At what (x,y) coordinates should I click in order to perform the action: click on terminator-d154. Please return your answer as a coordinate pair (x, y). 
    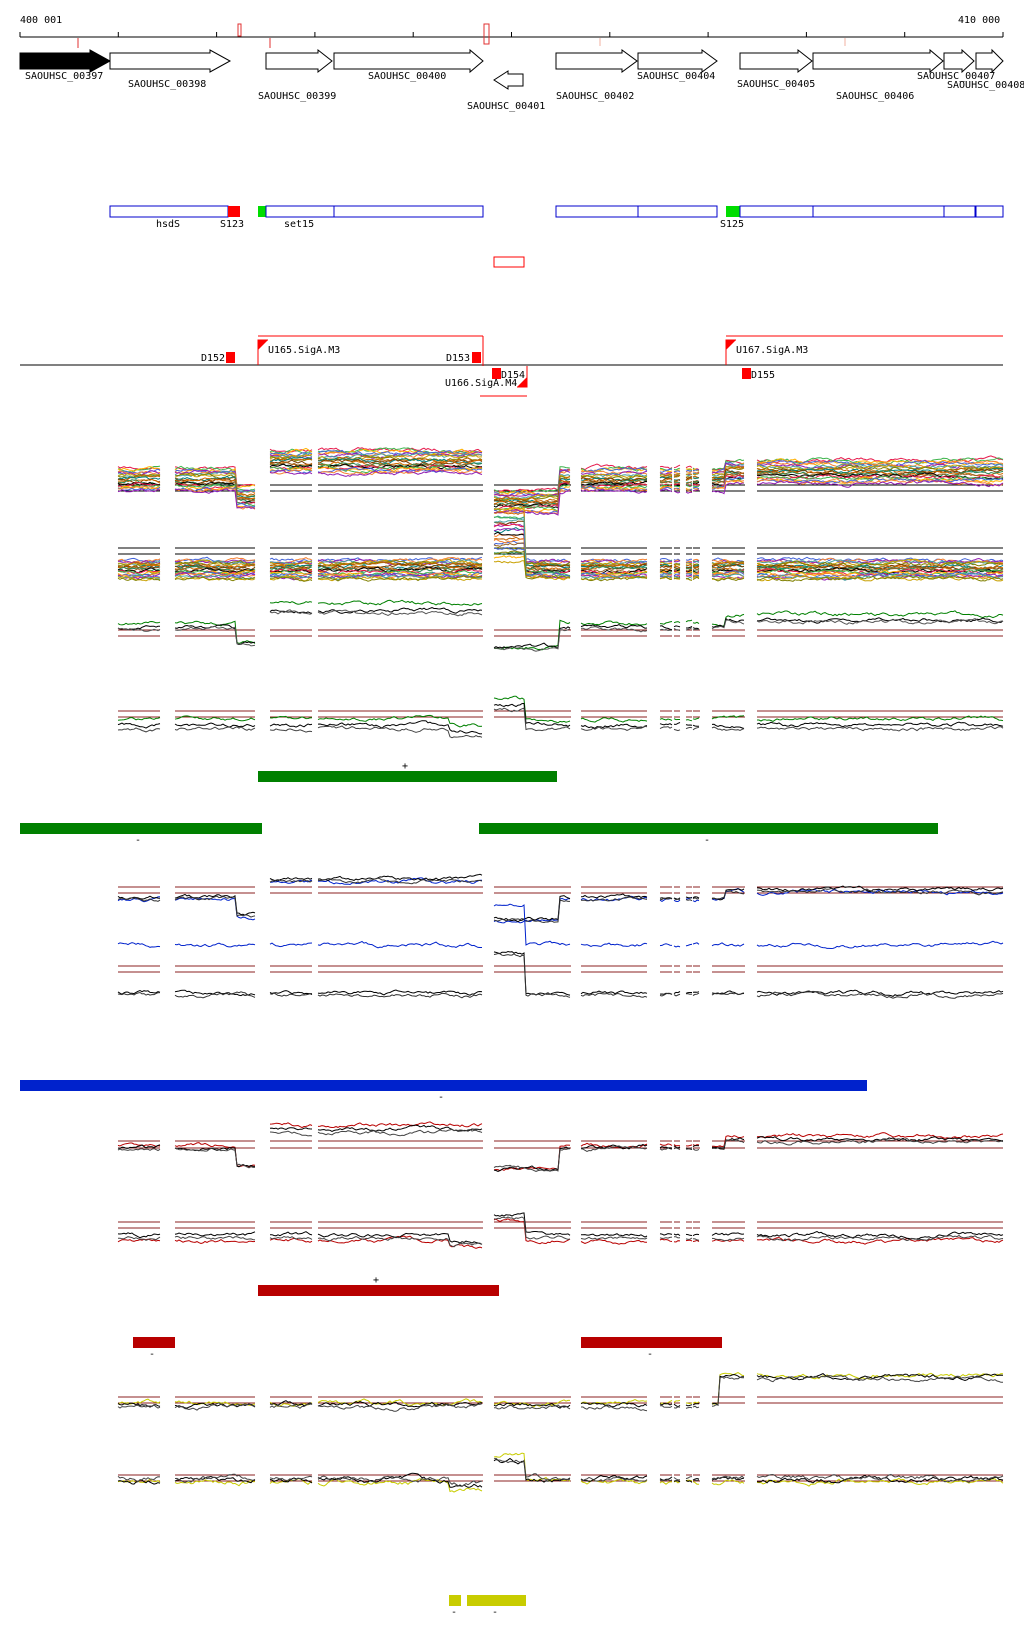
    Looking at the image, I should click on (496, 373).